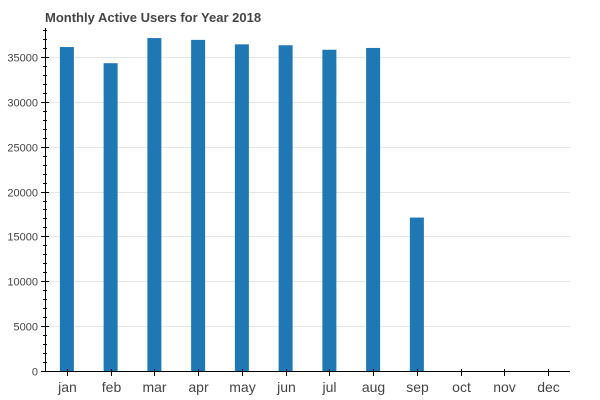 The height and width of the screenshot is (400, 600). Describe the element at coordinates (416, 294) in the screenshot. I see `bar-sep` at that location.